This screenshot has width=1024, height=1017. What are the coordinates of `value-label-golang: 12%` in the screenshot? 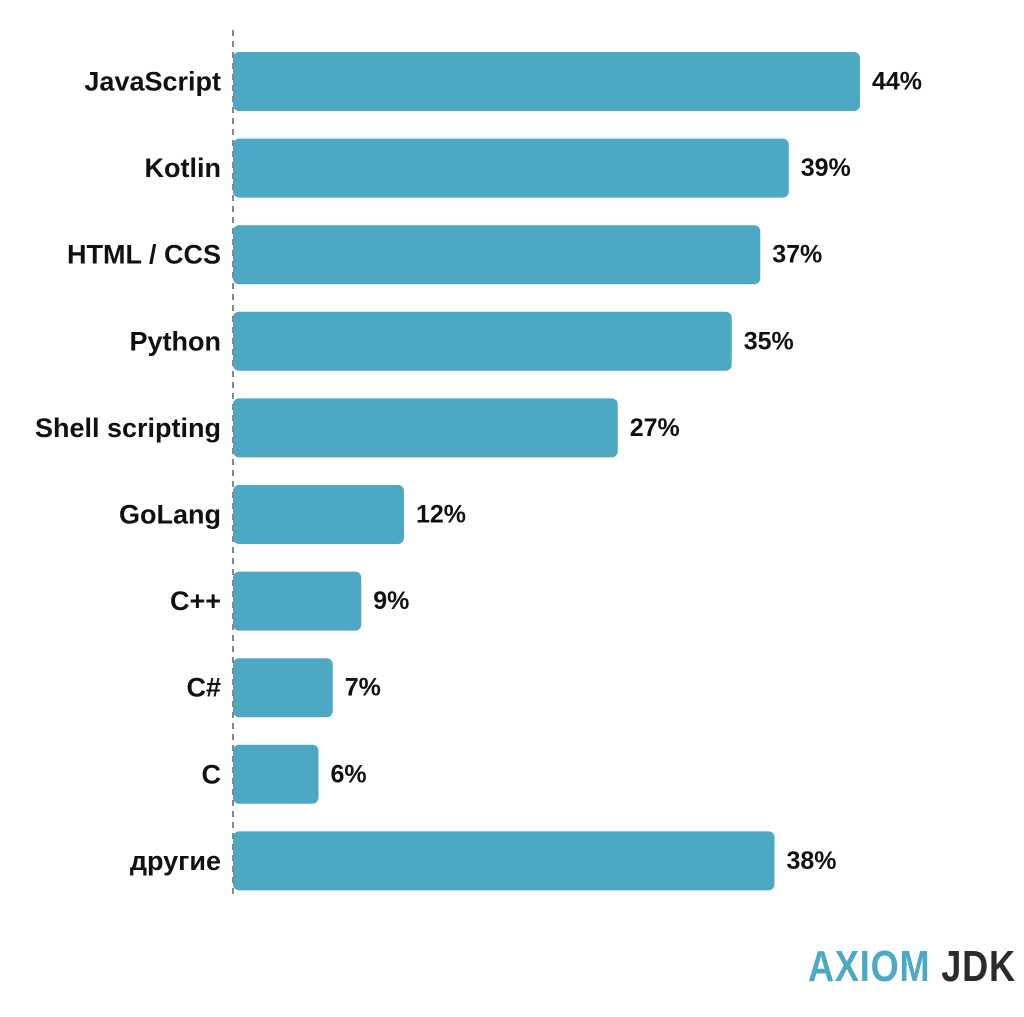 It's located at (441, 515).